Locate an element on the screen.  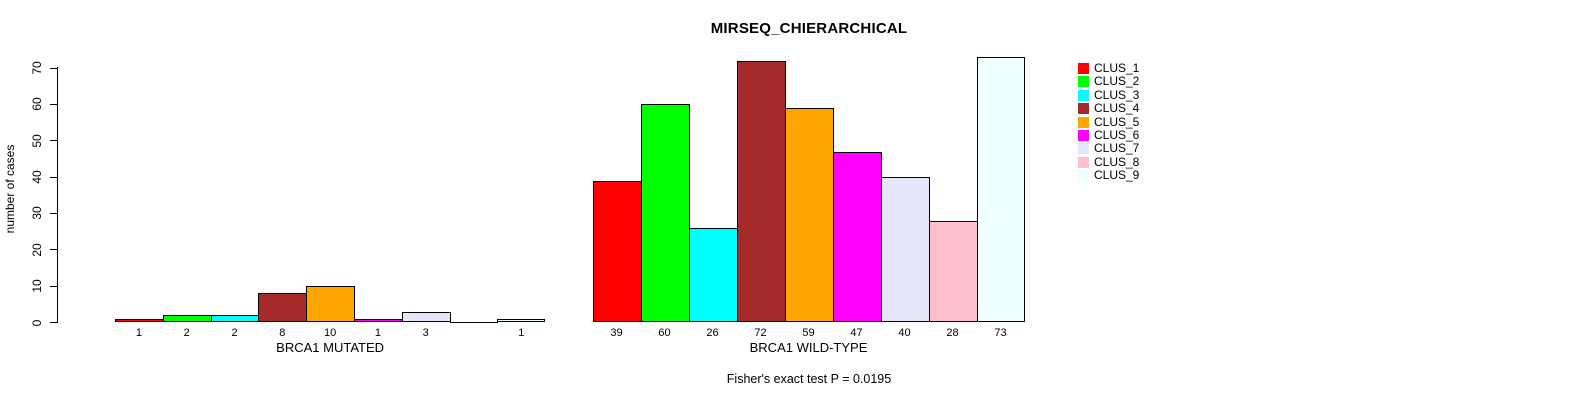
legend-label: CLUS_2 is located at coordinates (1117, 81).